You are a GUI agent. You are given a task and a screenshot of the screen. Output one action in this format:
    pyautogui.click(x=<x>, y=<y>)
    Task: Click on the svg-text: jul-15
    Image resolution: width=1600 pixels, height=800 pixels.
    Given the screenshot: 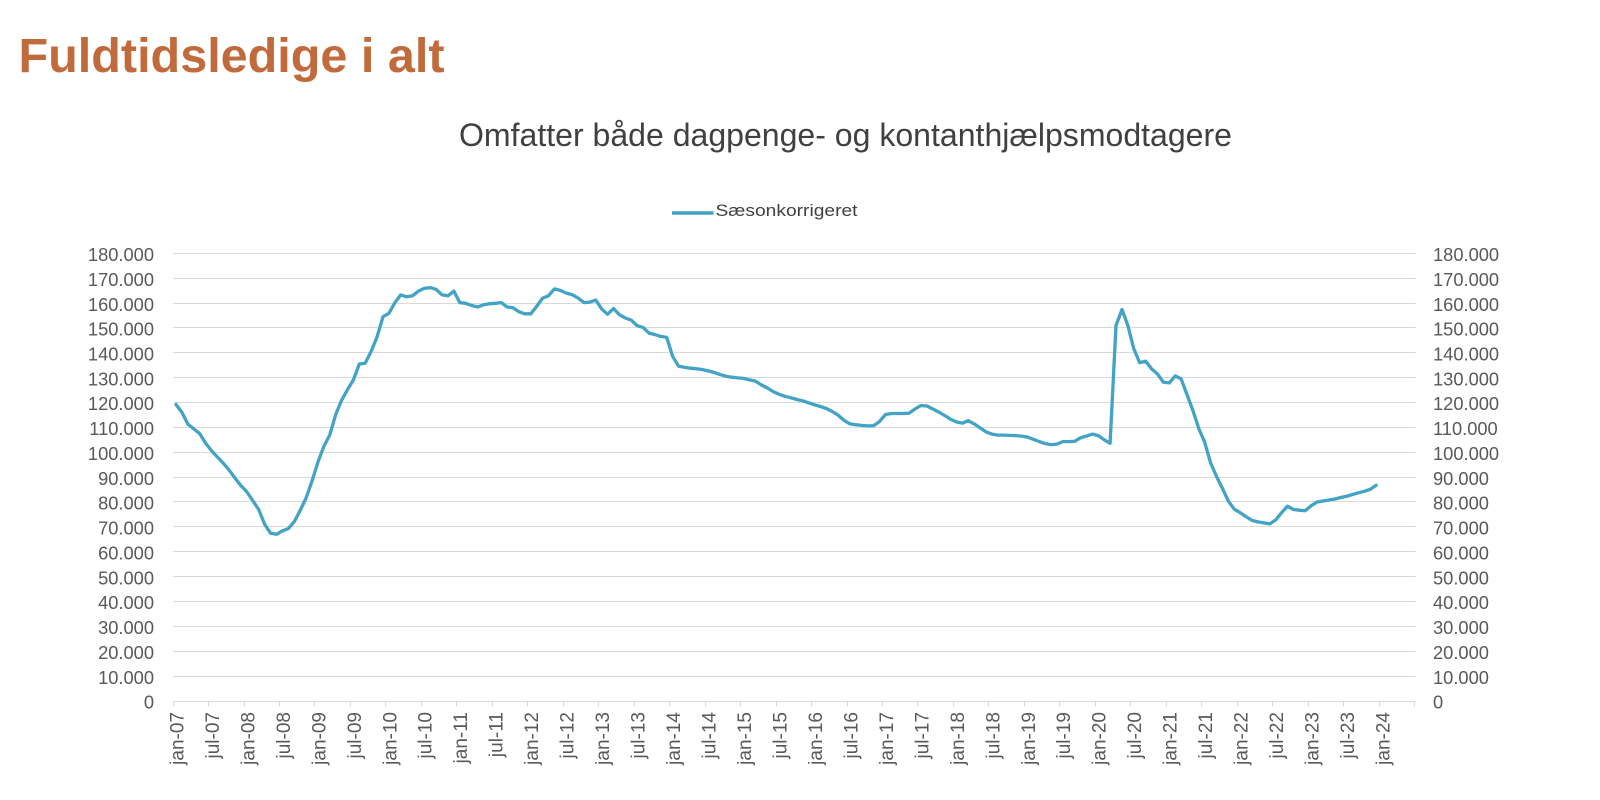 What is the action you would take?
    pyautogui.click(x=781, y=735)
    